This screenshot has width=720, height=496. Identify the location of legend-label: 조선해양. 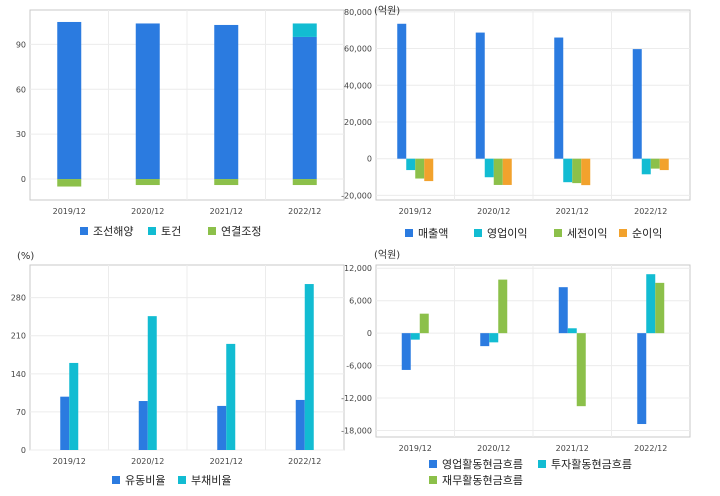
(113, 231).